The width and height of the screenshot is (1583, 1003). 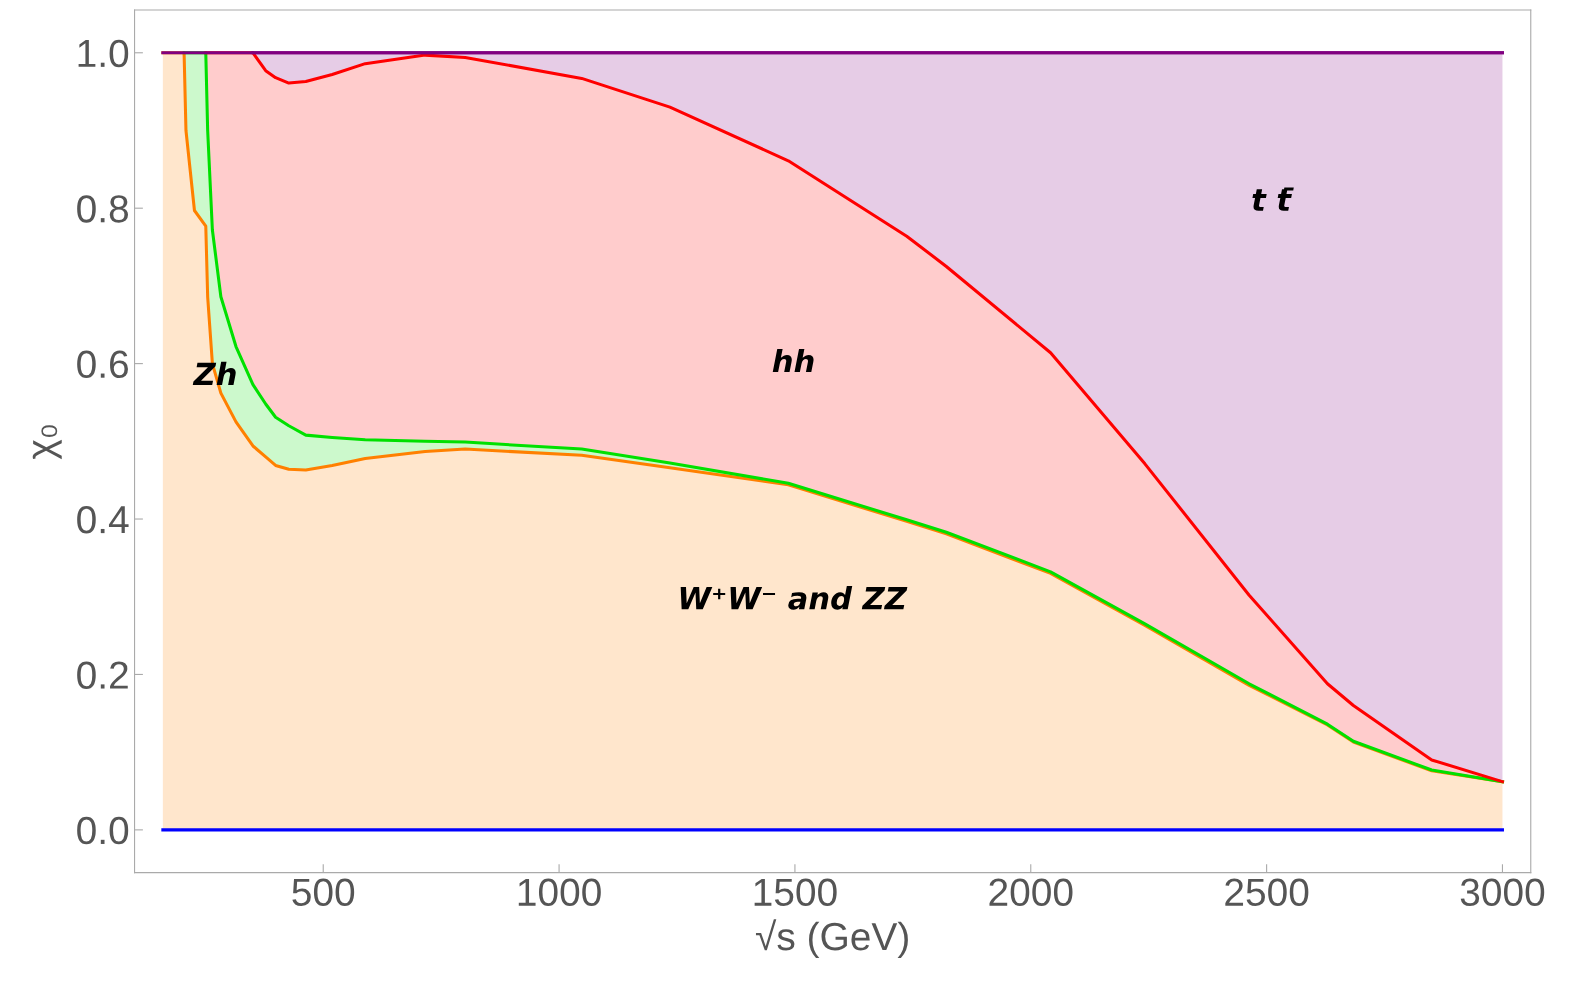 What do you see at coordinates (103, 830) in the screenshot?
I see `y-tick-label: 0.0` at bounding box center [103, 830].